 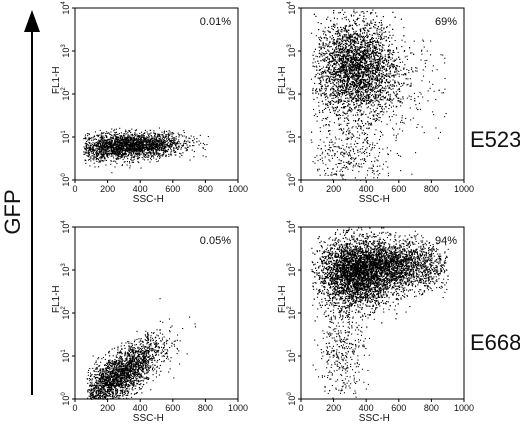 What do you see at coordinates (32, 202) in the screenshot?
I see `gfp-axis-arrow` at bounding box center [32, 202].